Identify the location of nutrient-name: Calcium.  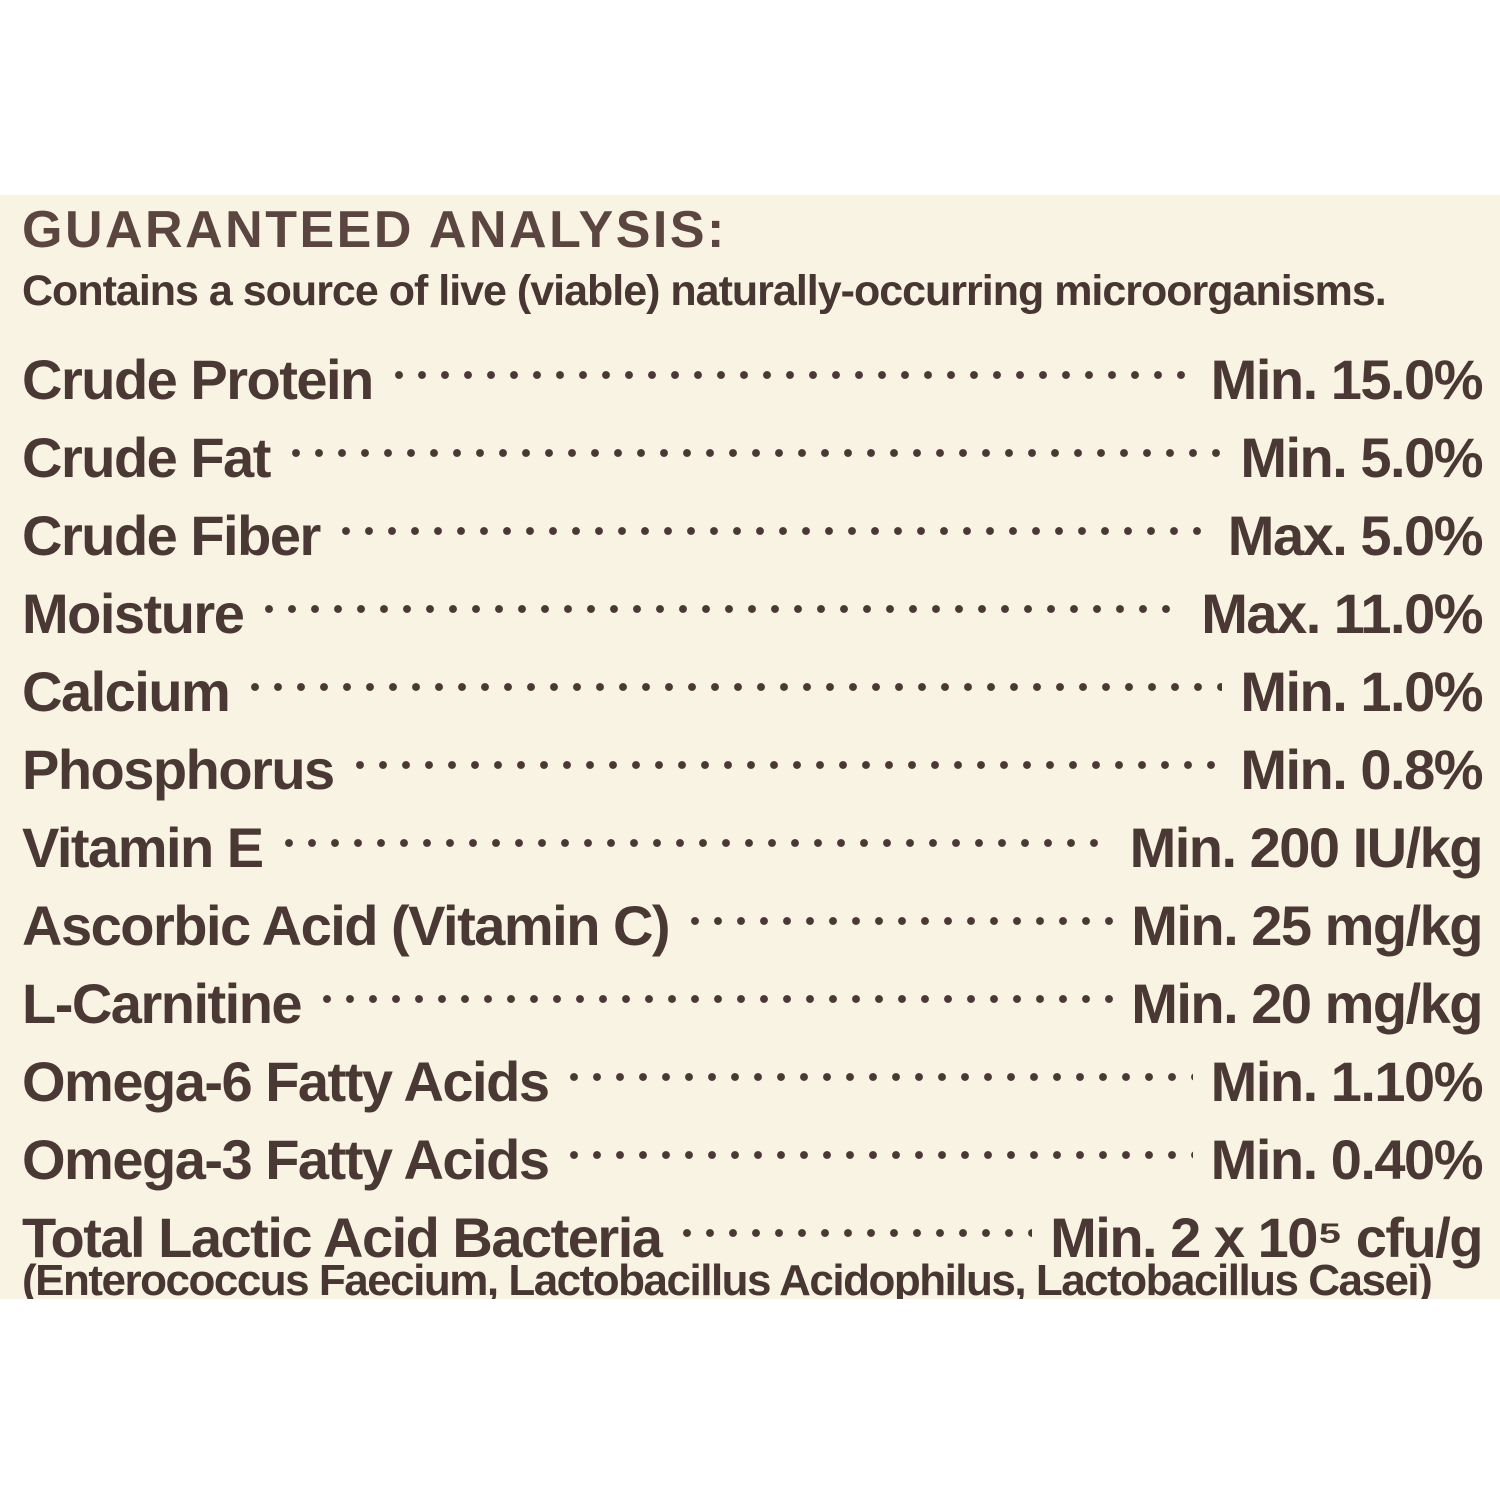
(126, 691).